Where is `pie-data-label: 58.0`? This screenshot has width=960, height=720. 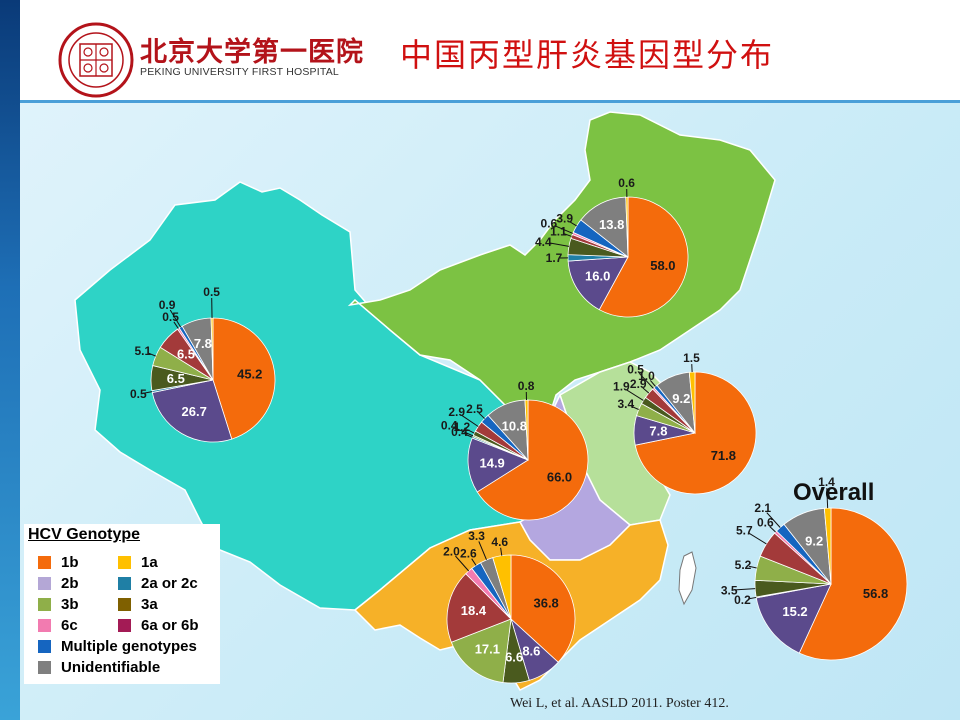
pie-data-label: 58.0 is located at coordinates (662, 265).